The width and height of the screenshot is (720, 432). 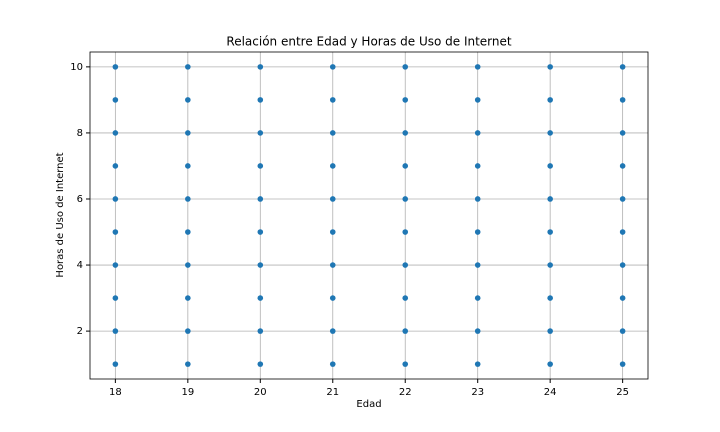 What do you see at coordinates (368, 404) in the screenshot?
I see `x-axis-label: Edad` at bounding box center [368, 404].